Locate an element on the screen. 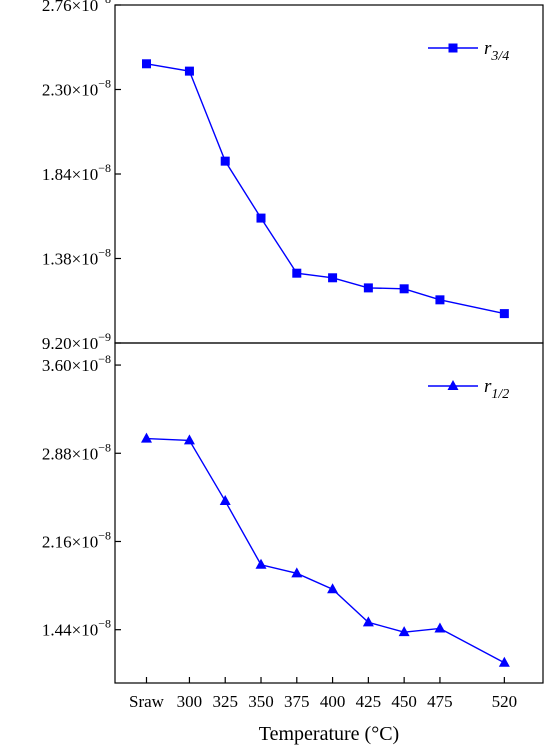 This screenshot has width=550, height=750. y-tick-label-top: 9.20×10⁻⁹ is located at coordinates (76, 341).